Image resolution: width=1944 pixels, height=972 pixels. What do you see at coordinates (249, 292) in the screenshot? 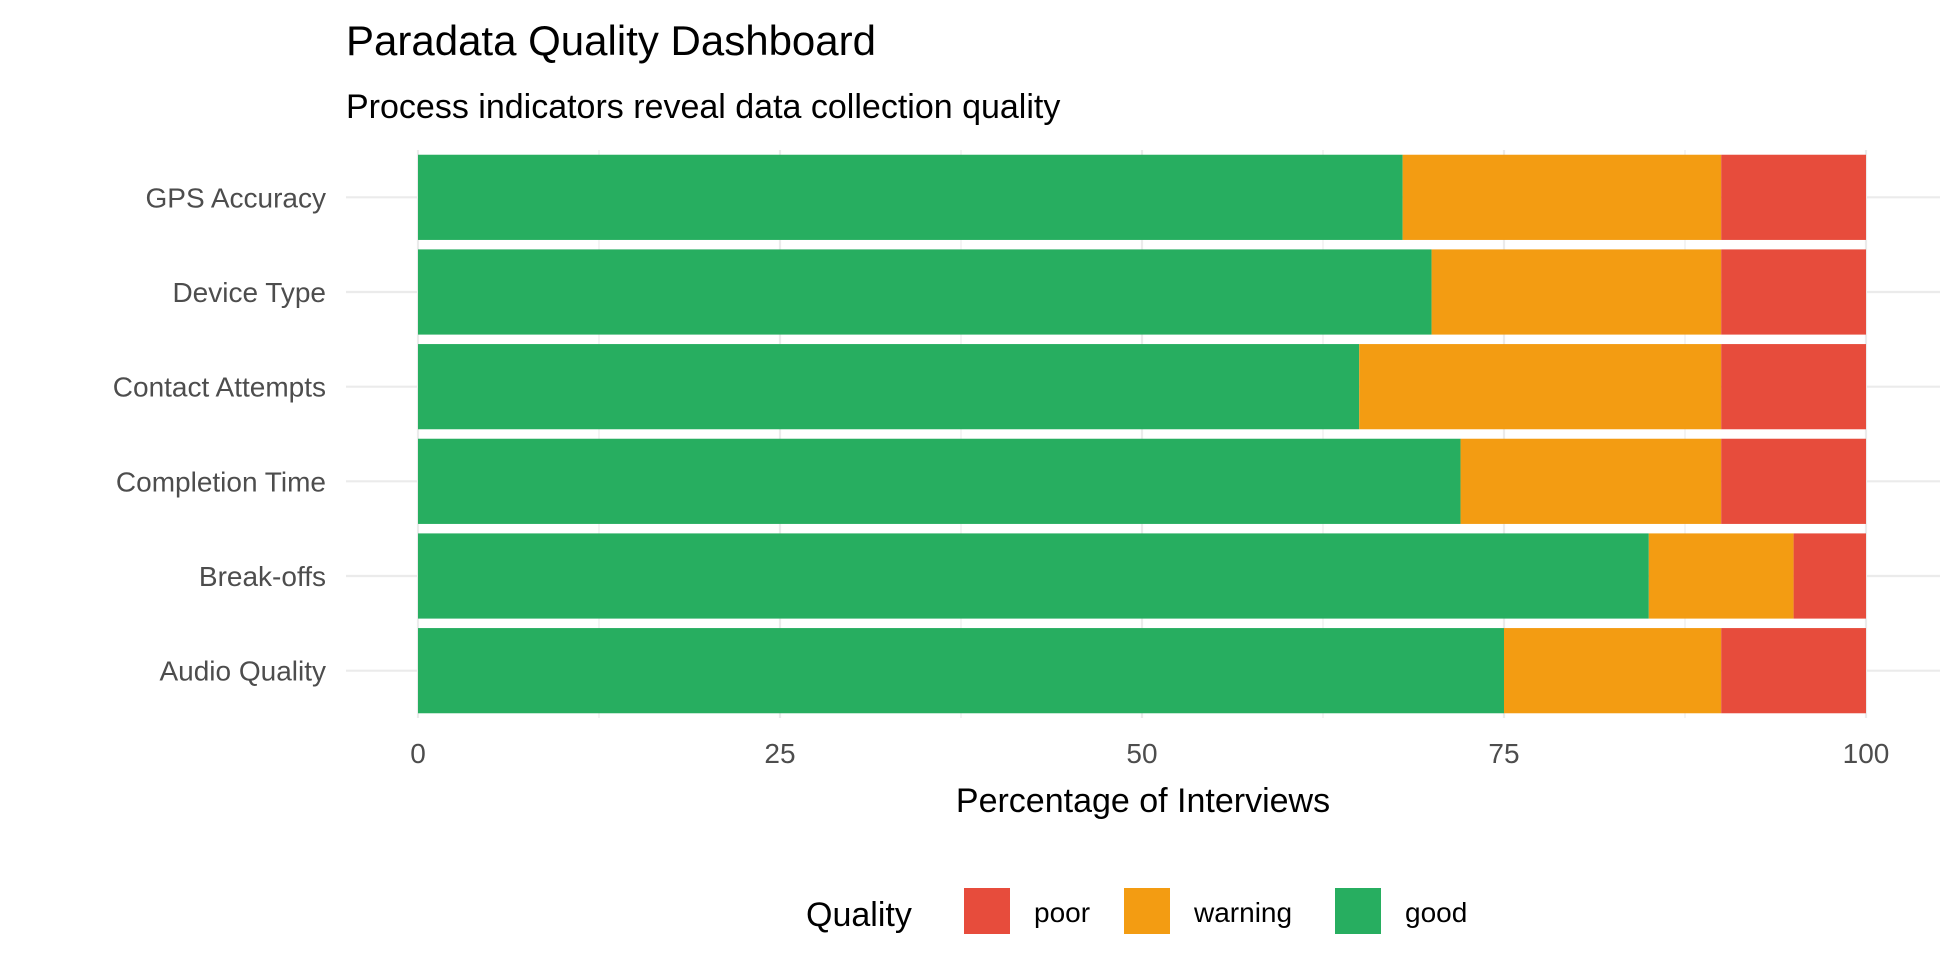
I see `category-label: Device Type` at bounding box center [249, 292].